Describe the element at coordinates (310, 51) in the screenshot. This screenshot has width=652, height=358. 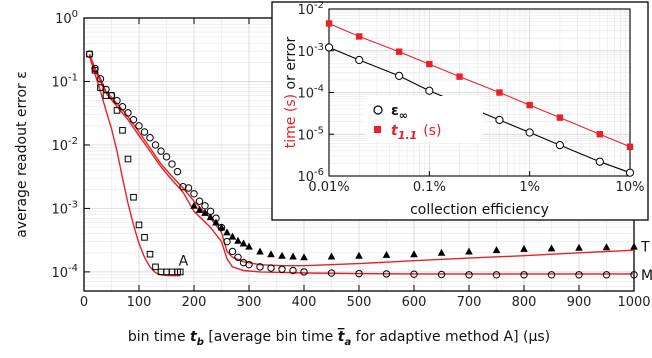
I see `inset-y-tick-label: 10⁻³` at that location.